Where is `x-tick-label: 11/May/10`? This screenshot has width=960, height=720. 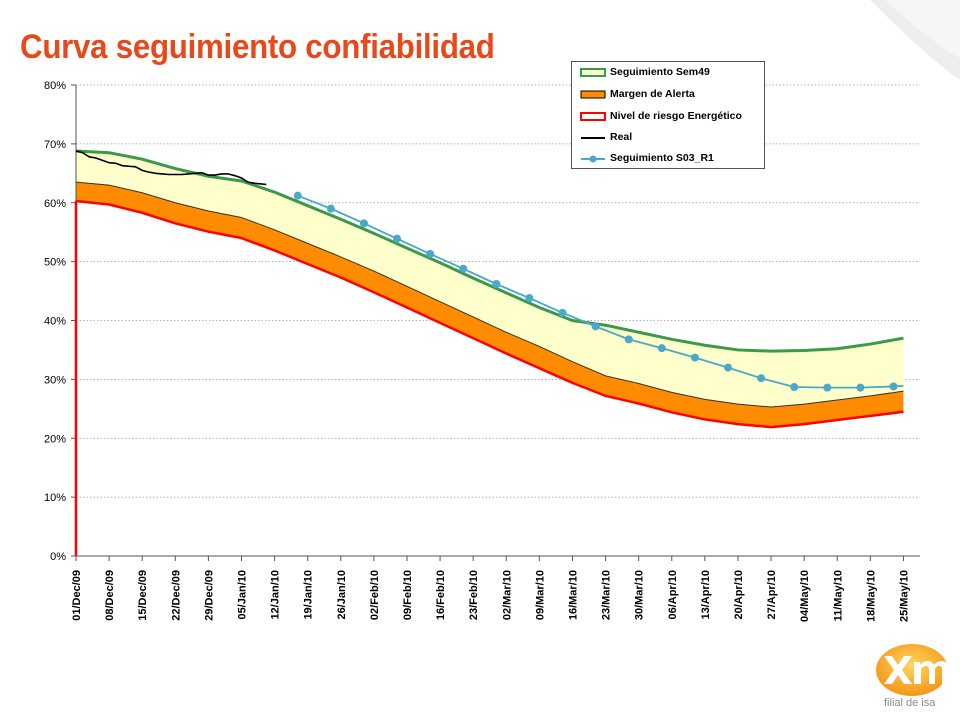 x-tick-label: 11/May/10 is located at coordinates (838, 595).